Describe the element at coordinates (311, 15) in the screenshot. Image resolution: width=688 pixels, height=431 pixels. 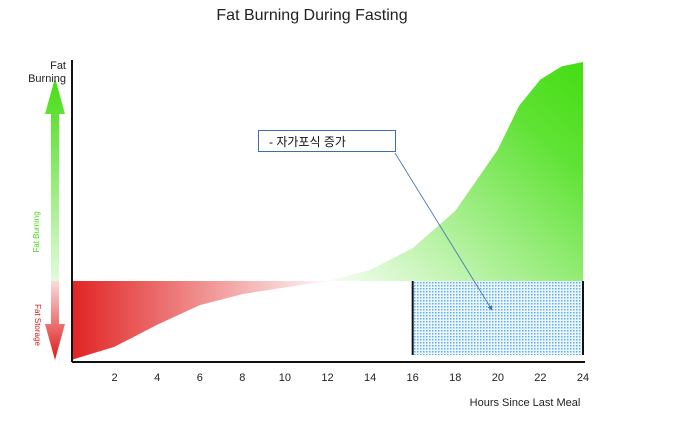
I see `chart-title: Fat Burning During Fasting` at that location.